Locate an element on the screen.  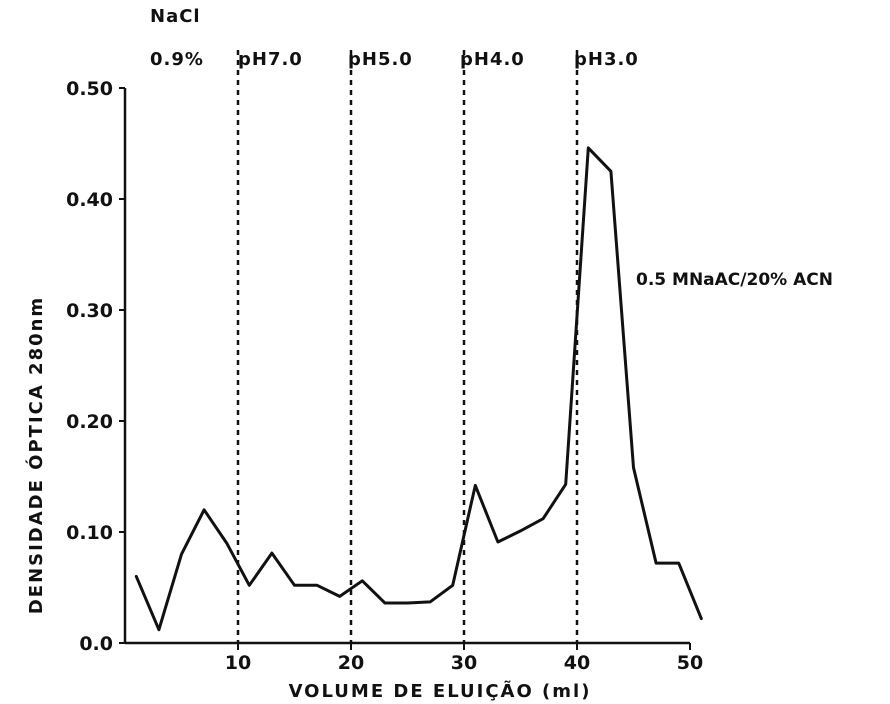
x-axis-title: VOLUME DE ELUIÇÃO (ml) is located at coordinates (440, 690).